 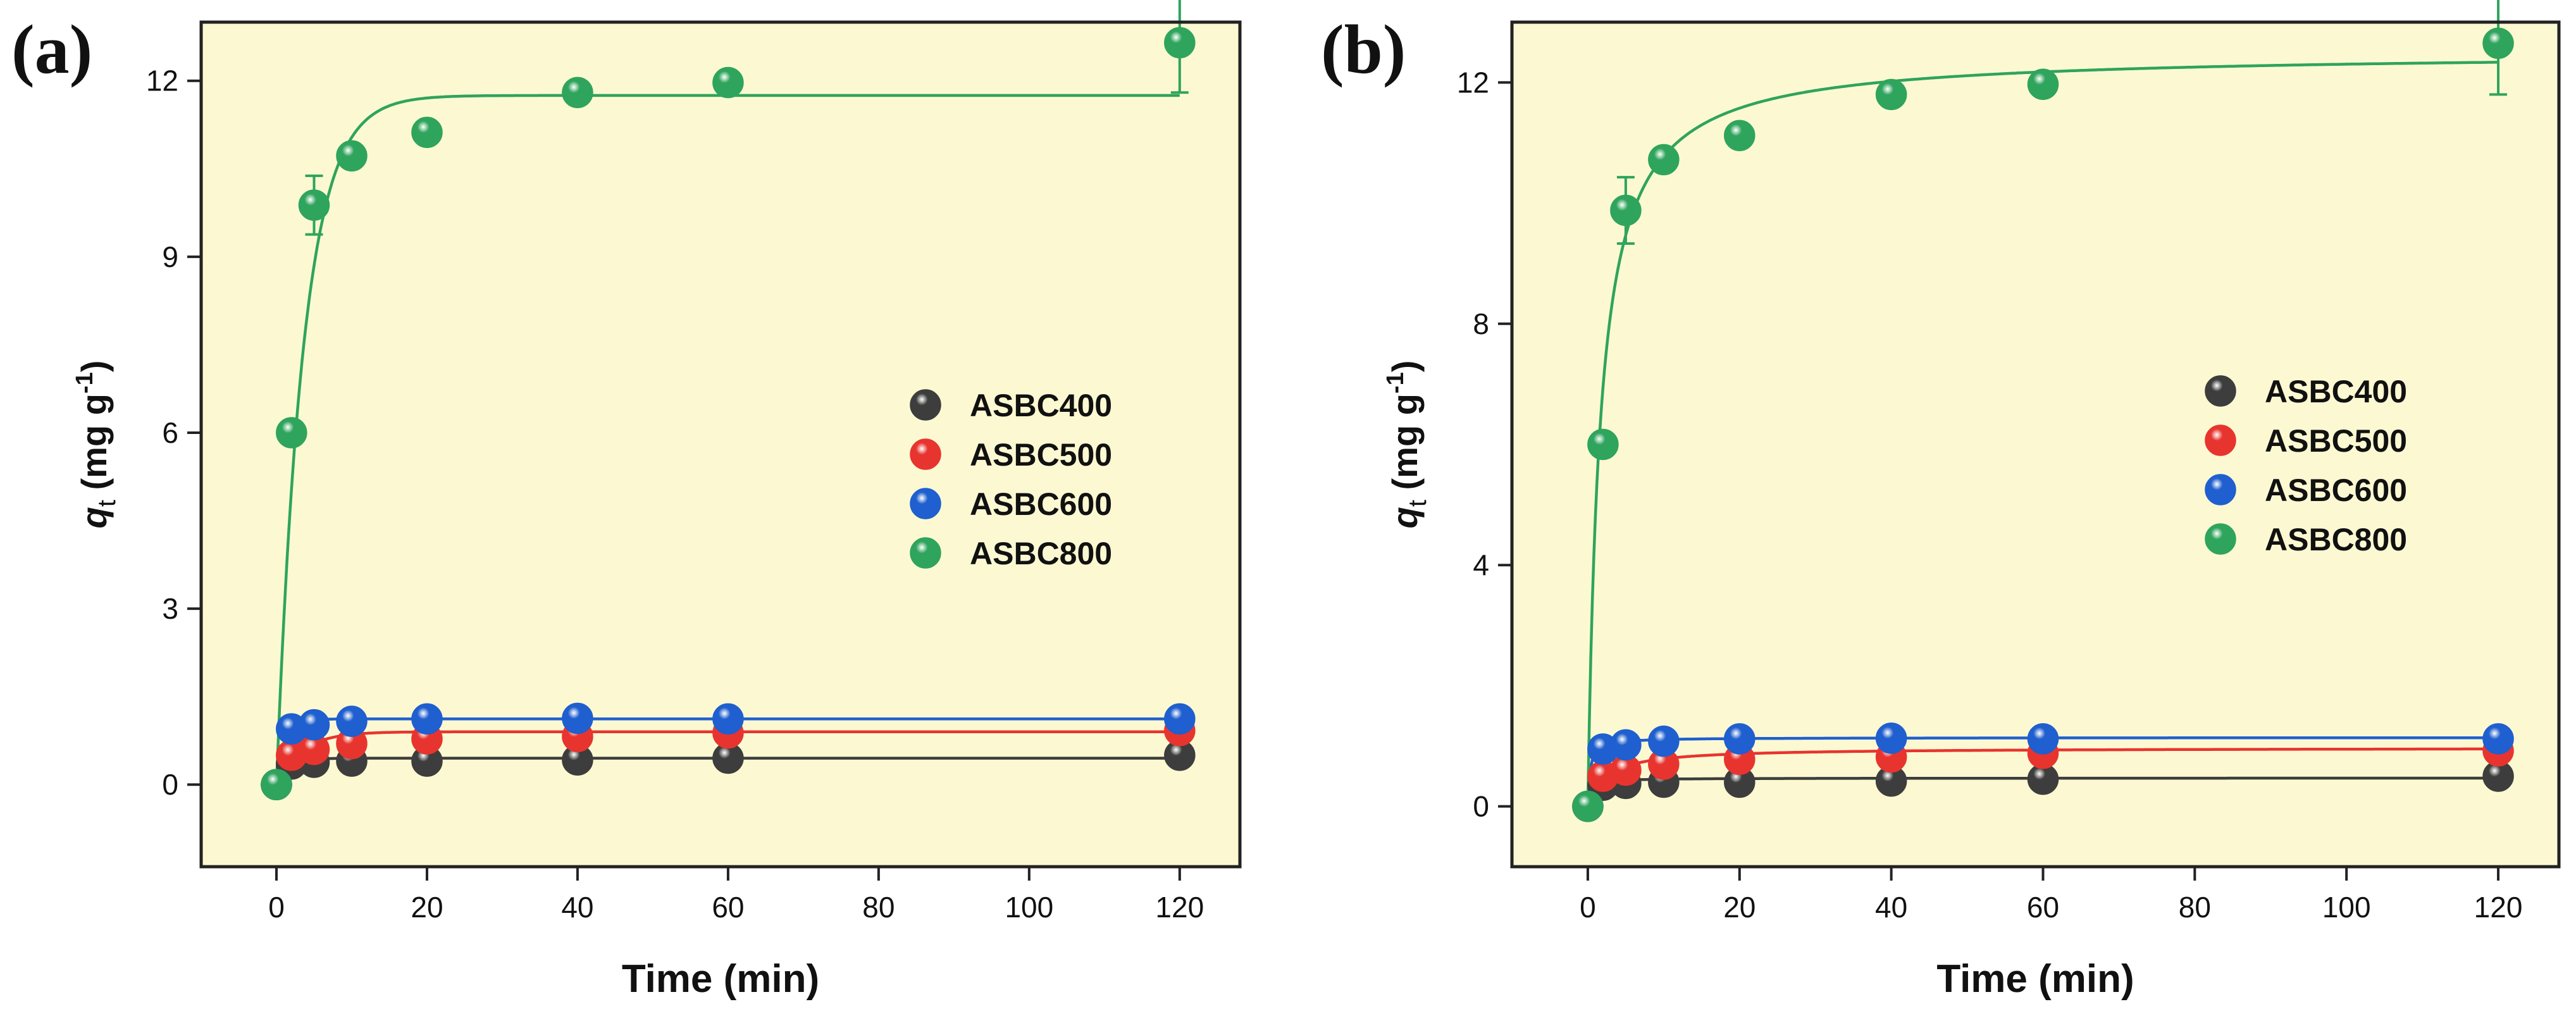 What do you see at coordinates (170, 256) in the screenshot?
I see `y-tick-label: 9` at bounding box center [170, 256].